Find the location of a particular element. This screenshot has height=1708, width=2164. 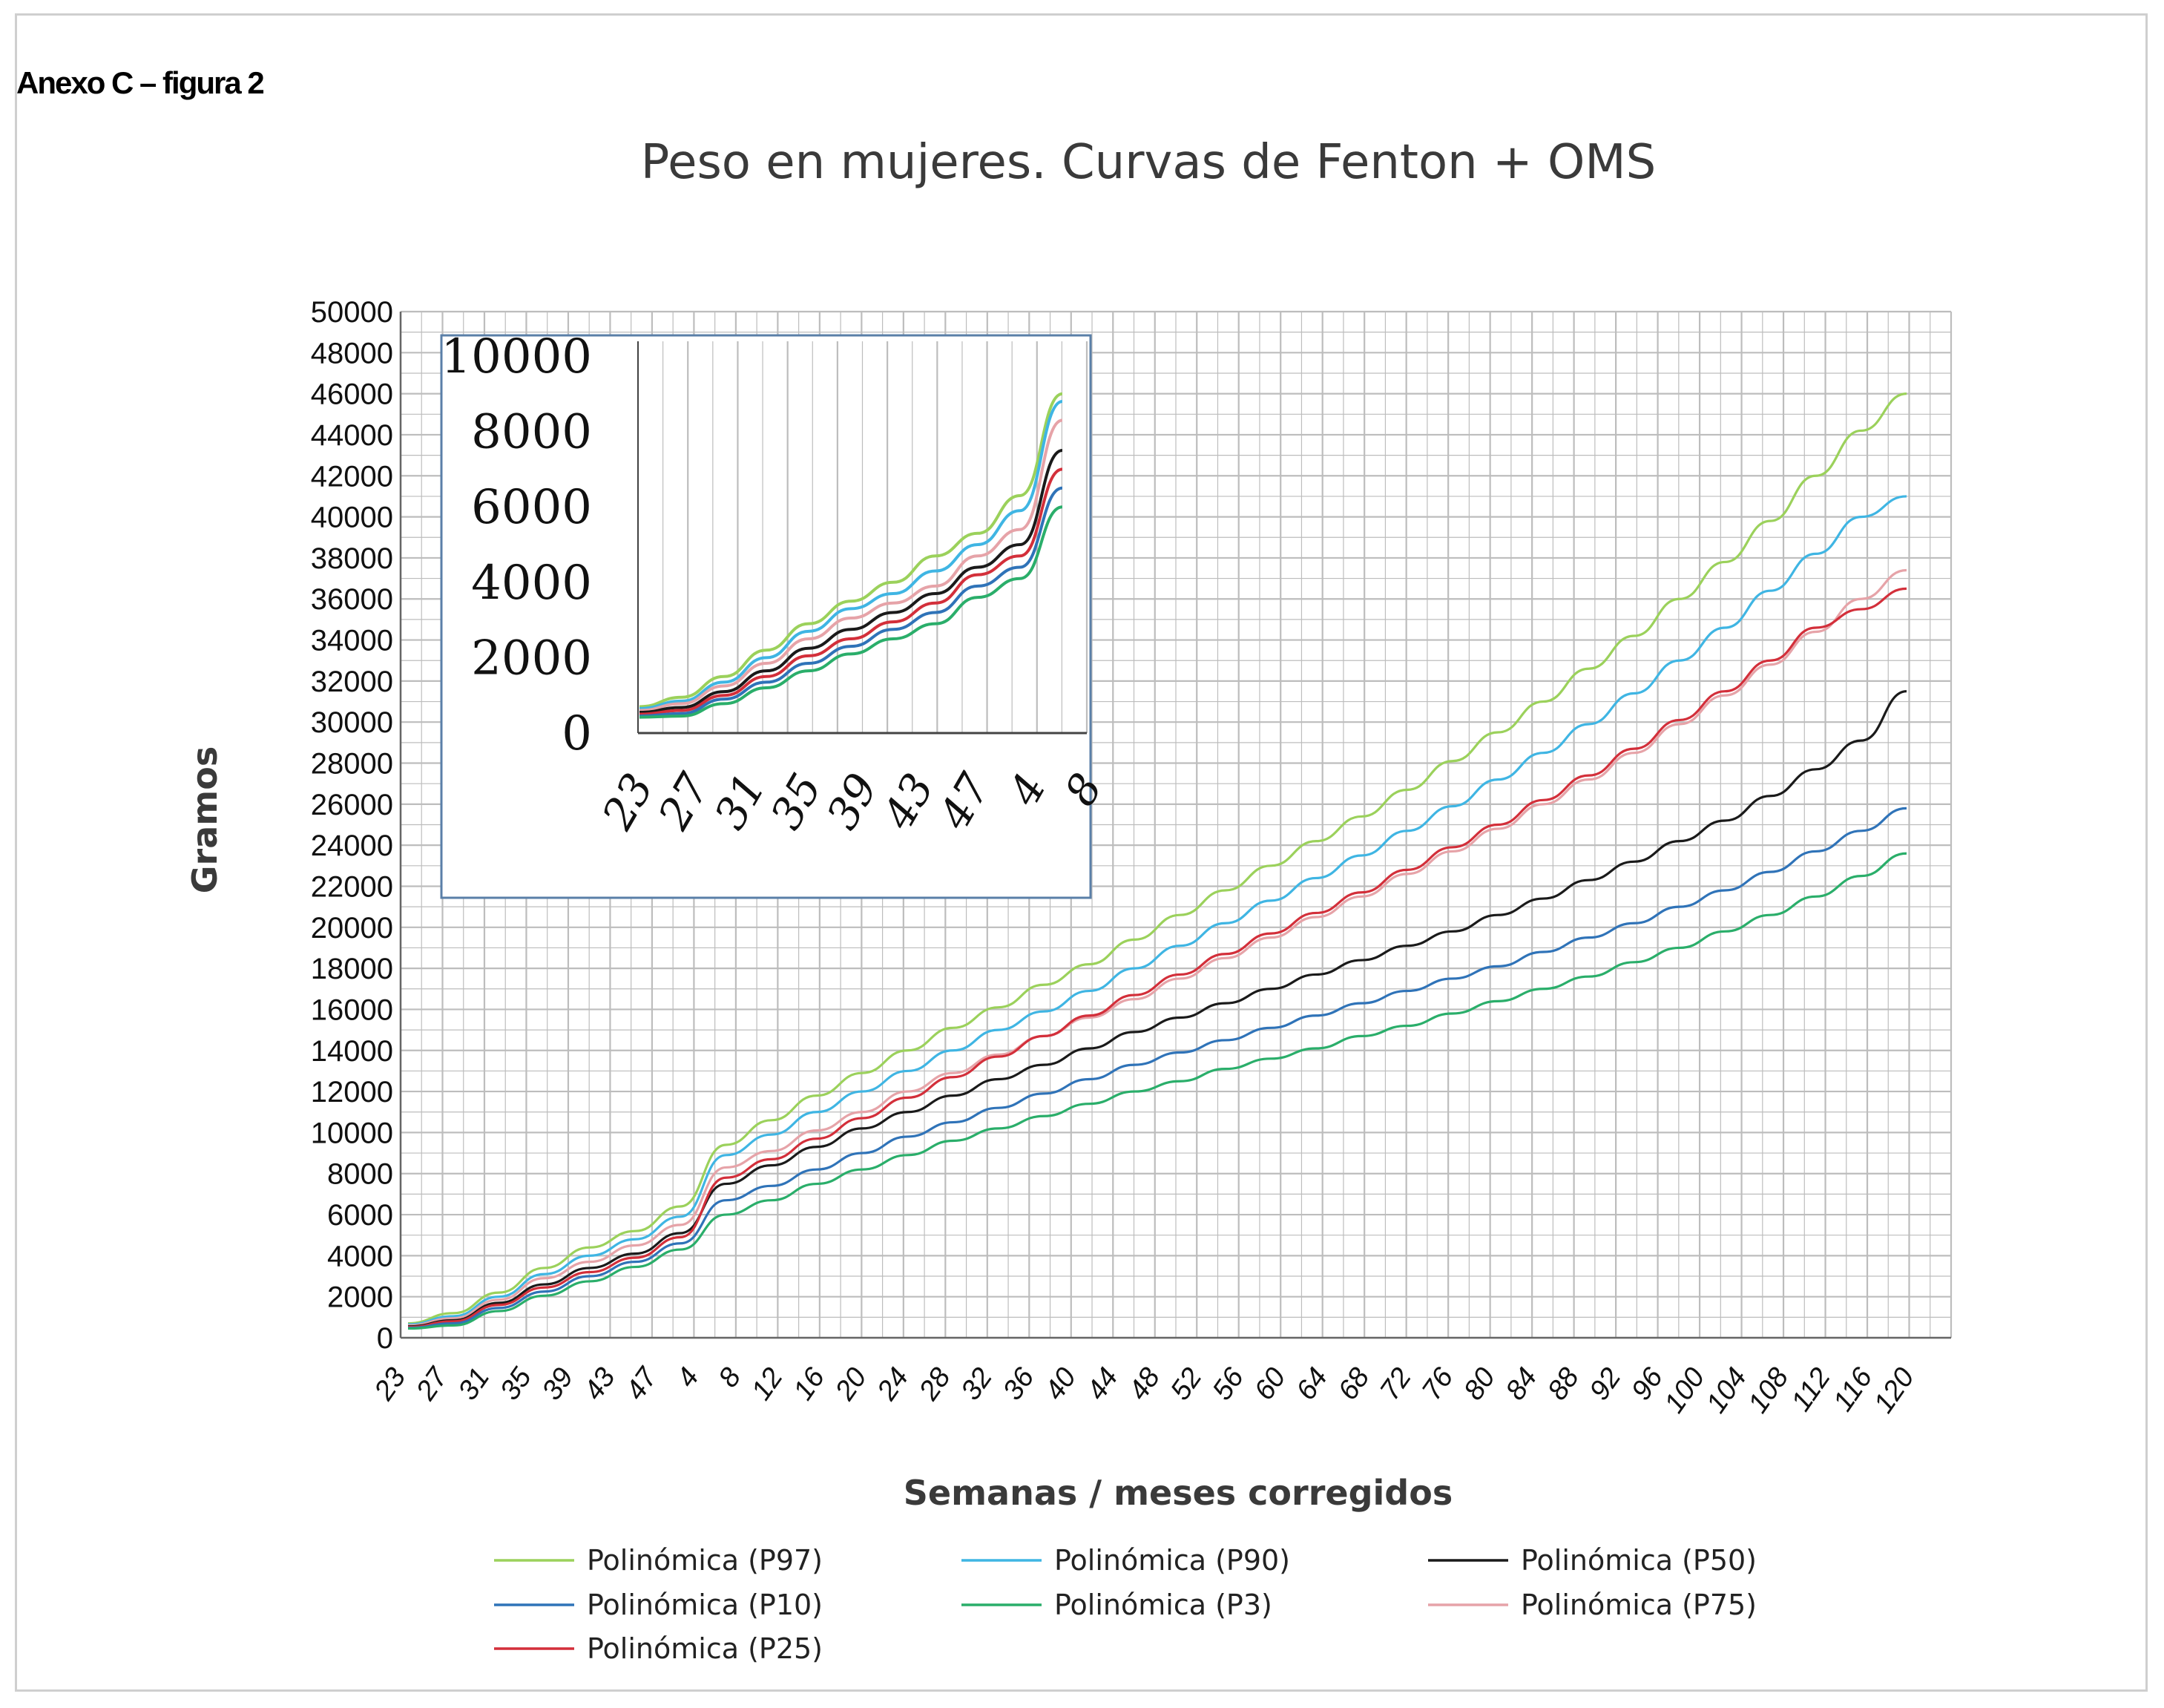

x-tick-label: 52 is located at coordinates (1186, 1384).